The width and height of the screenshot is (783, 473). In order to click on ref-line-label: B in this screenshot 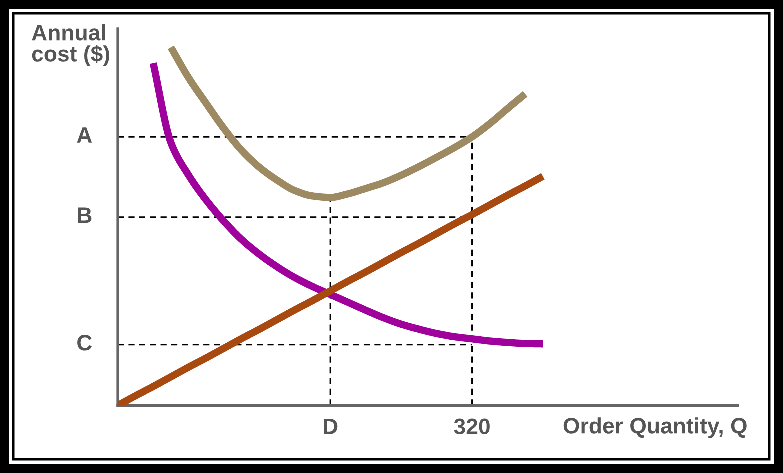, I will do `click(85, 216)`.